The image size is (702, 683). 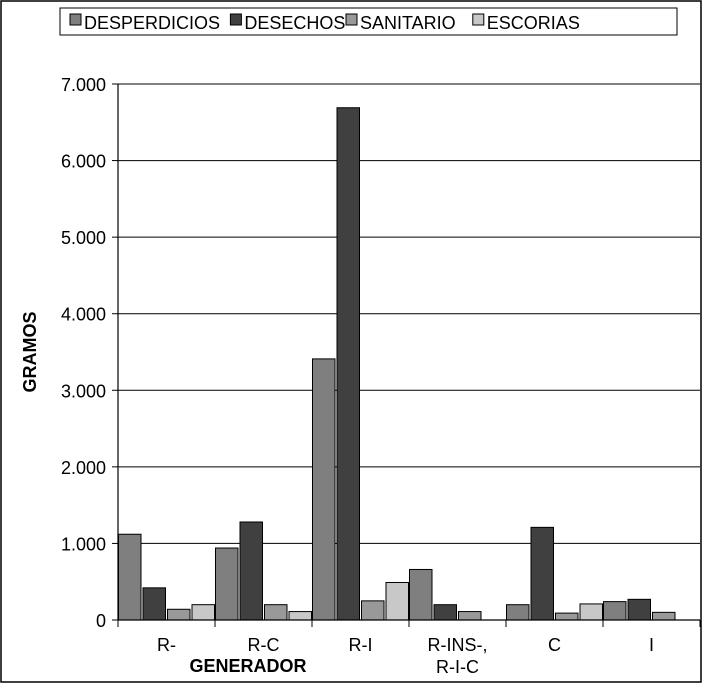 I want to click on x-tick-label: C, so click(x=554, y=645).